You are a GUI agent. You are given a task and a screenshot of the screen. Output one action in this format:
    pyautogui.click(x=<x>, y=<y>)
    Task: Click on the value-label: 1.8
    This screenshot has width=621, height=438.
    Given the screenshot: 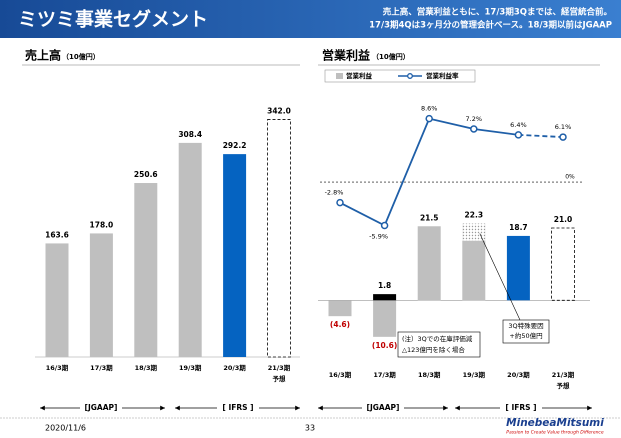 What is the action you would take?
    pyautogui.click(x=384, y=285)
    